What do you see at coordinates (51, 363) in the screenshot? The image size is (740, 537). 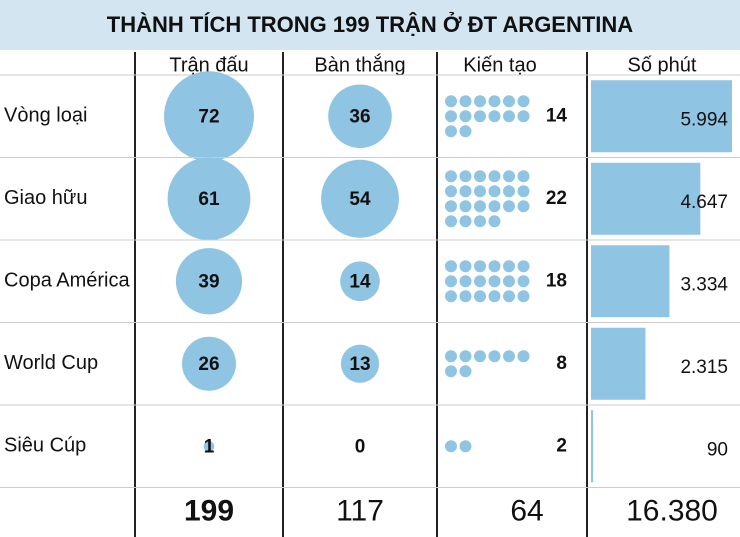 I see `row-label: World Cup` at bounding box center [51, 363].